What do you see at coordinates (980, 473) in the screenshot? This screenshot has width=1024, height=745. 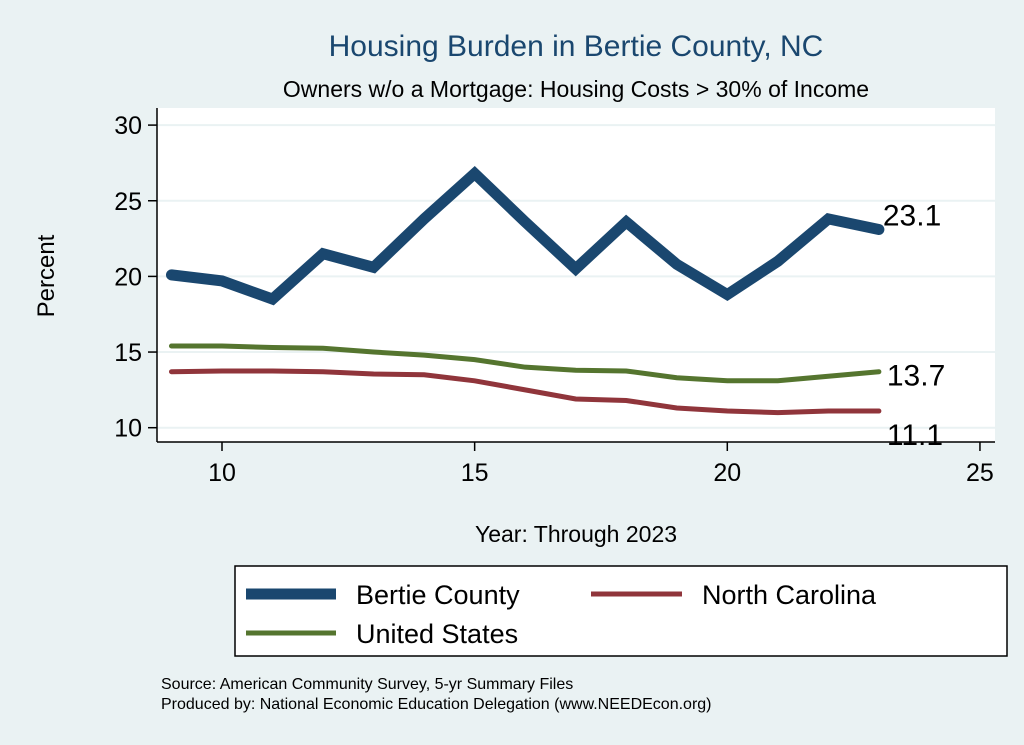 I see `x-tick-label: 25` at bounding box center [980, 473].